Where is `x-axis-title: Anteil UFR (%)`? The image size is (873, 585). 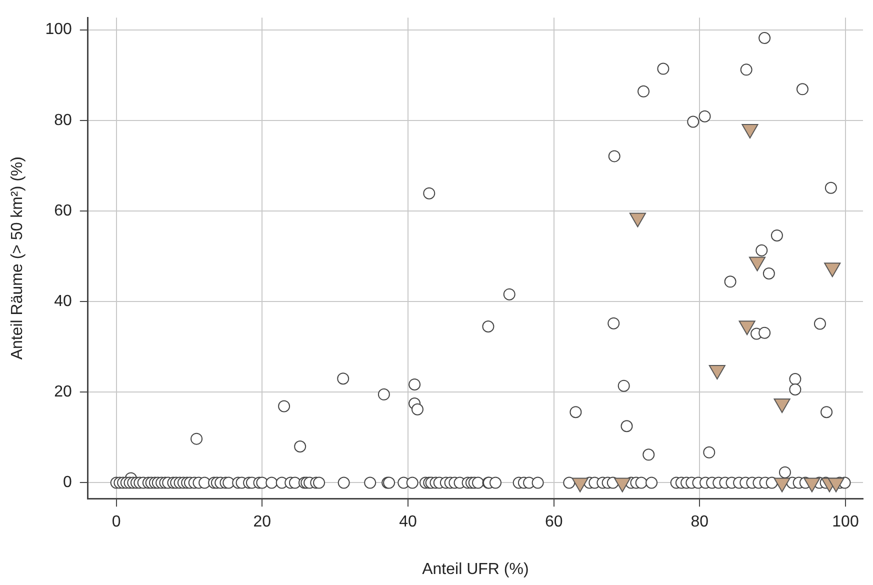
x-axis-title: Anteil UFR (%) is located at coordinates (475, 569).